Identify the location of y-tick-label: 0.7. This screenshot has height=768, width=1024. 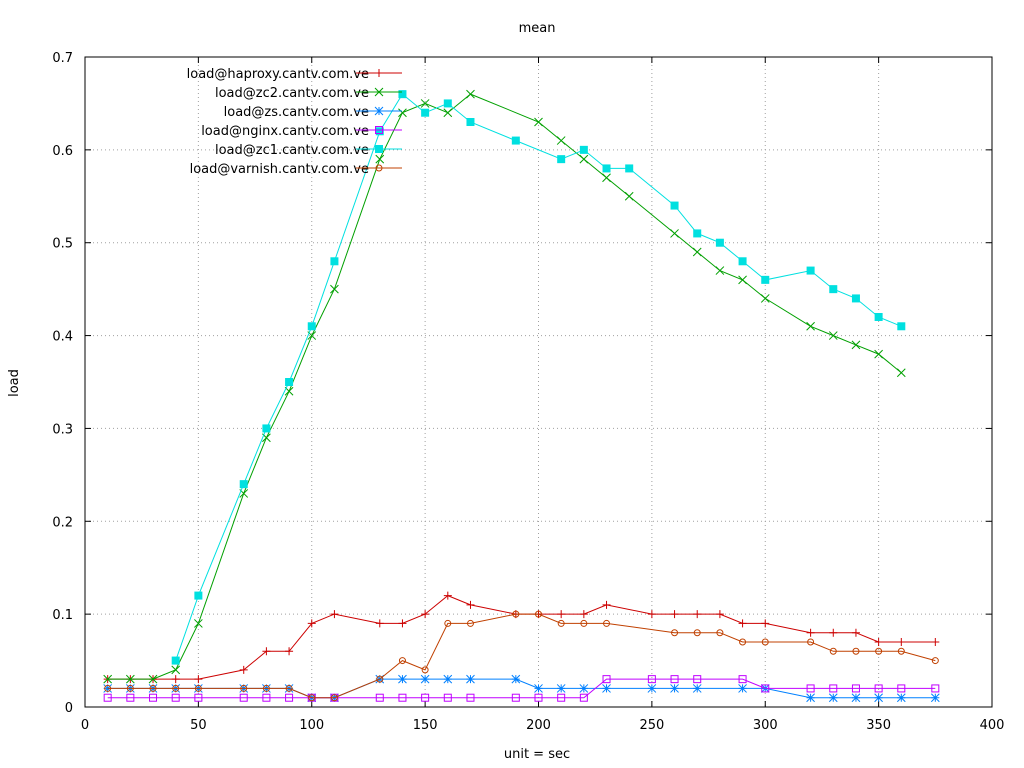
(62, 58).